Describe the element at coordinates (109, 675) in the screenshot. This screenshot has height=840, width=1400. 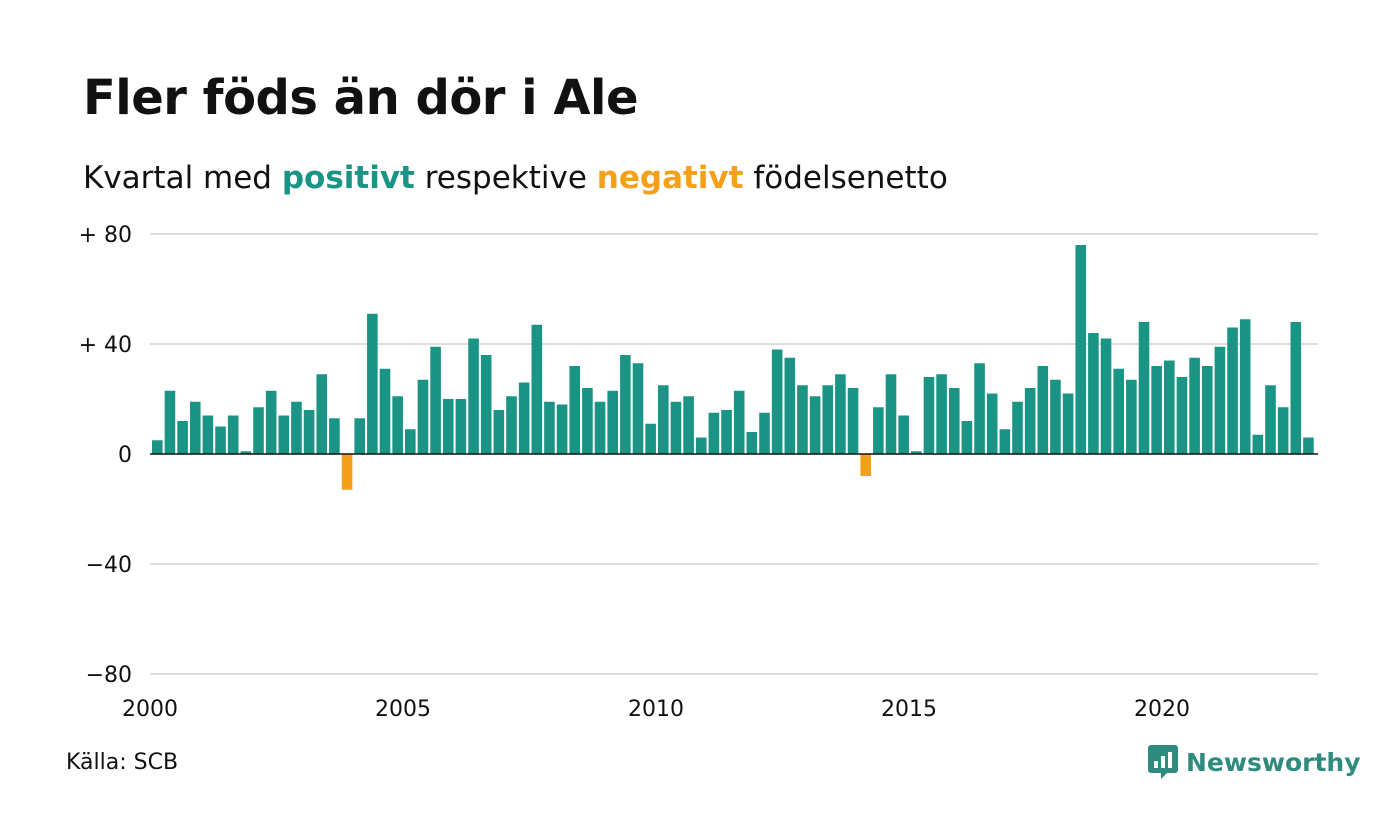
I see `y-tick-label: −80` at that location.